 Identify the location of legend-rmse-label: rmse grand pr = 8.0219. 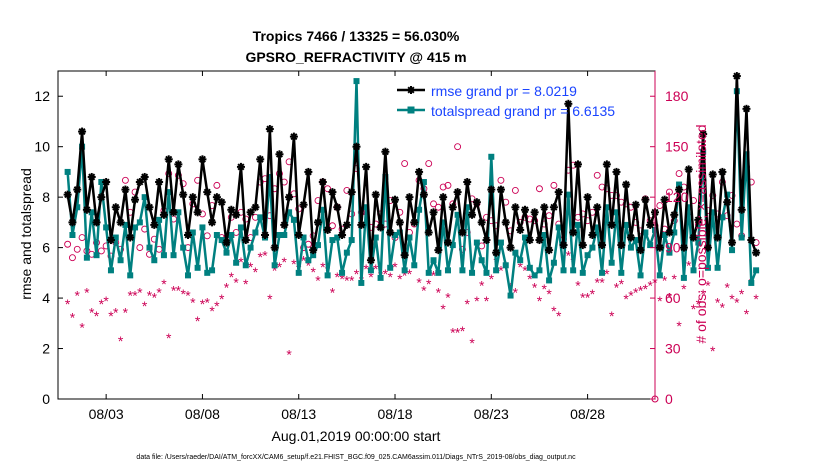
(504, 91).